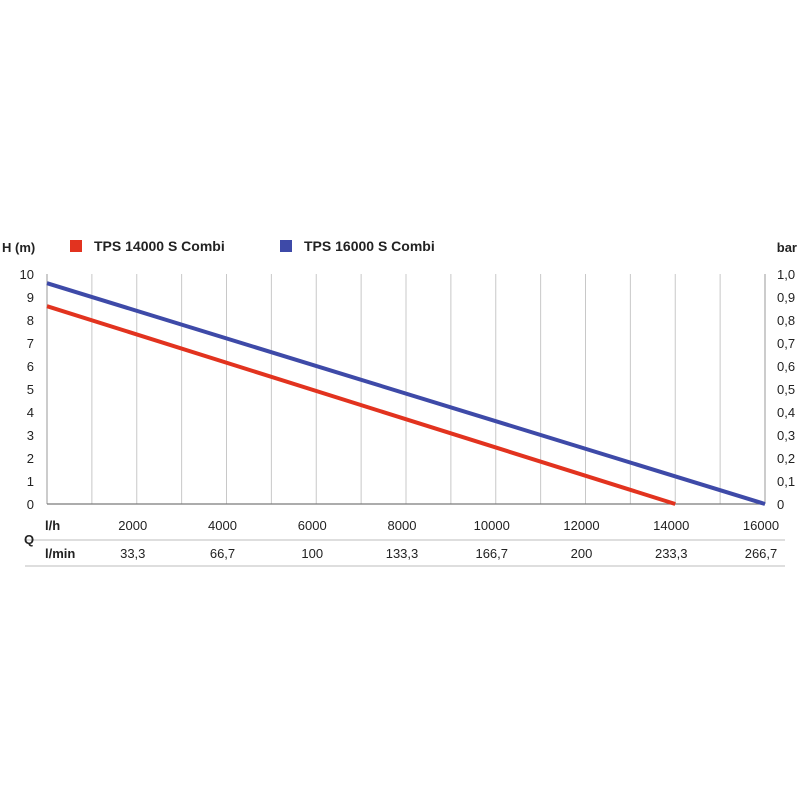 The image size is (800, 800). Describe the element at coordinates (780, 504) in the screenshot. I see `y-right-tick-label: 0` at that location.